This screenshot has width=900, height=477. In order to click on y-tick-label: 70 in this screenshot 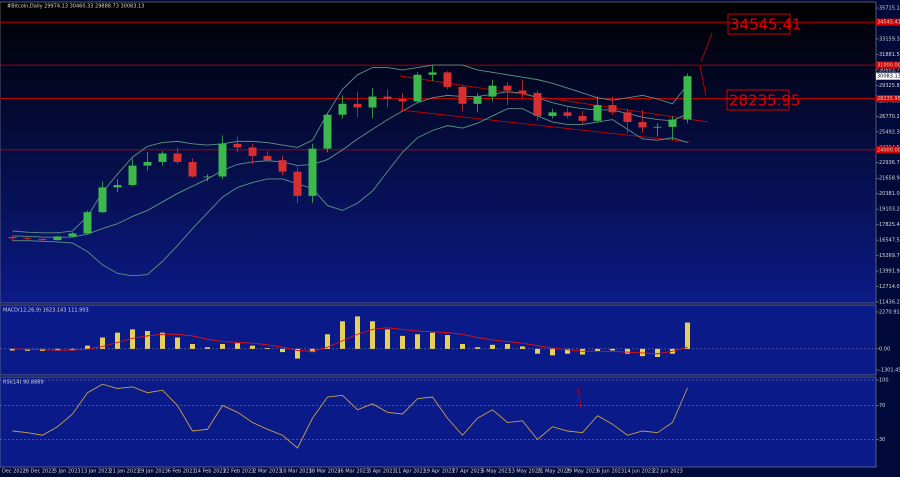, I will do `click(882, 406)`.